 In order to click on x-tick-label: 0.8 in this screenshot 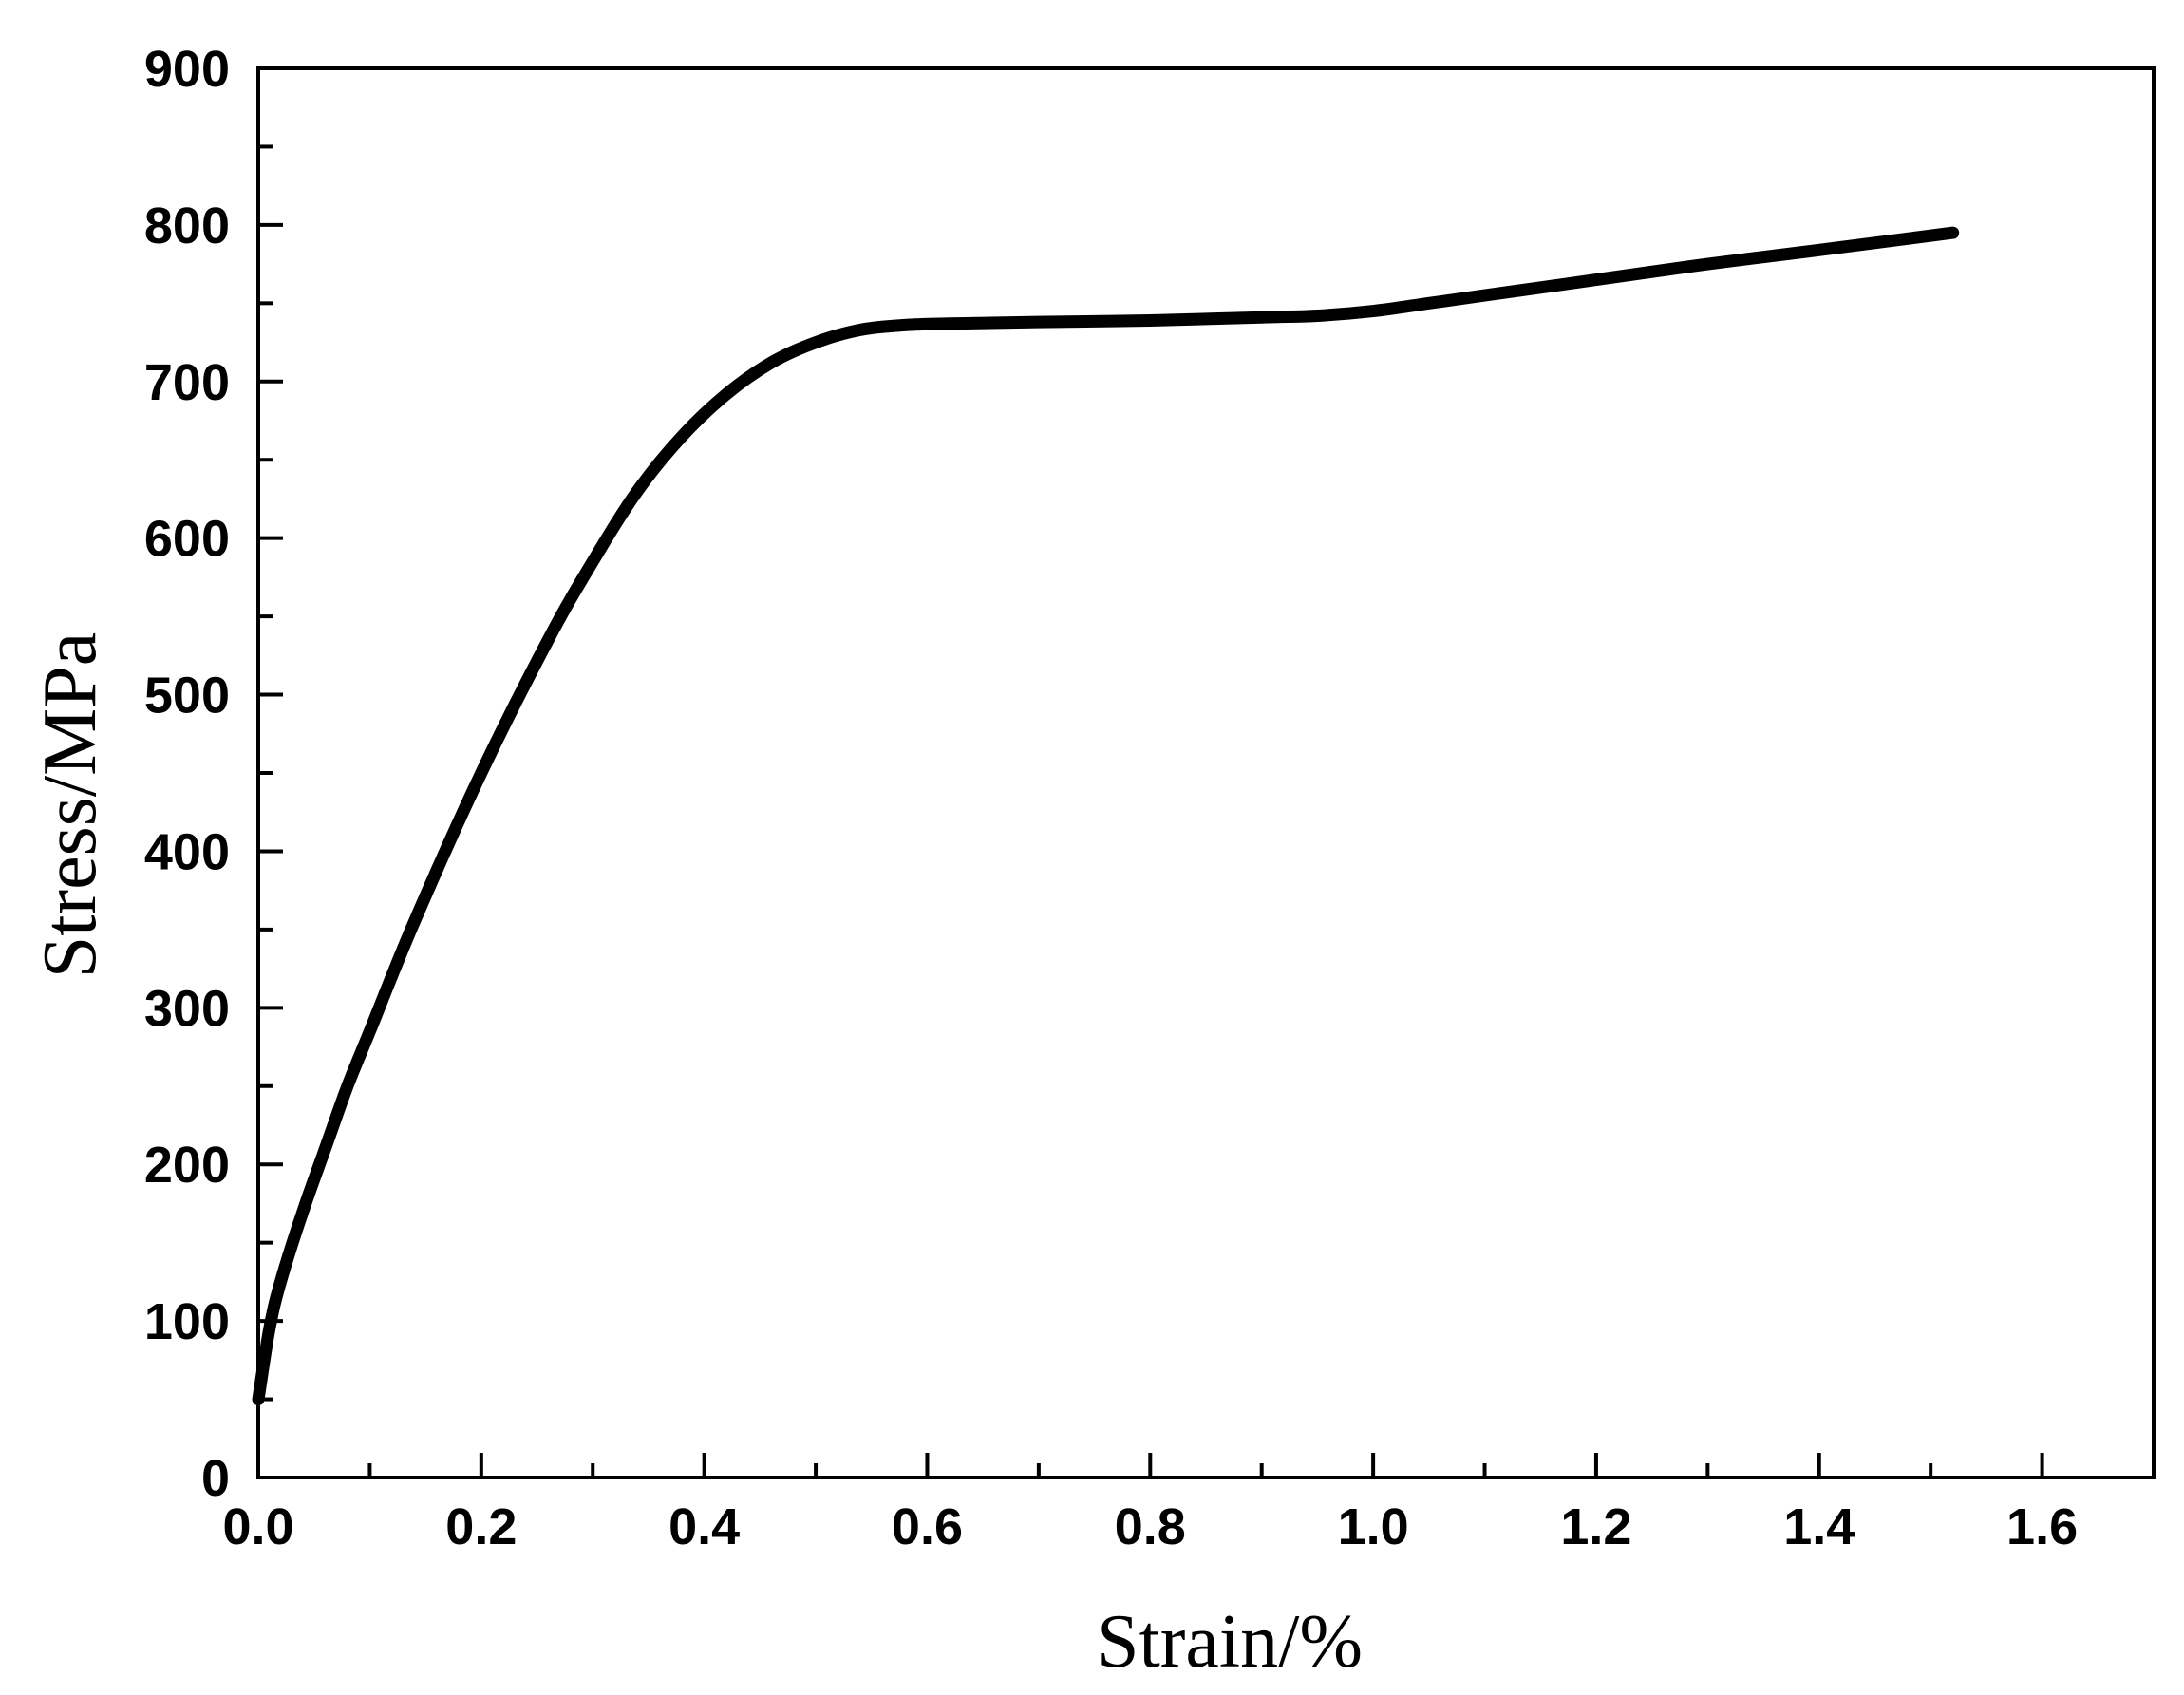, I will do `click(1150, 1527)`.